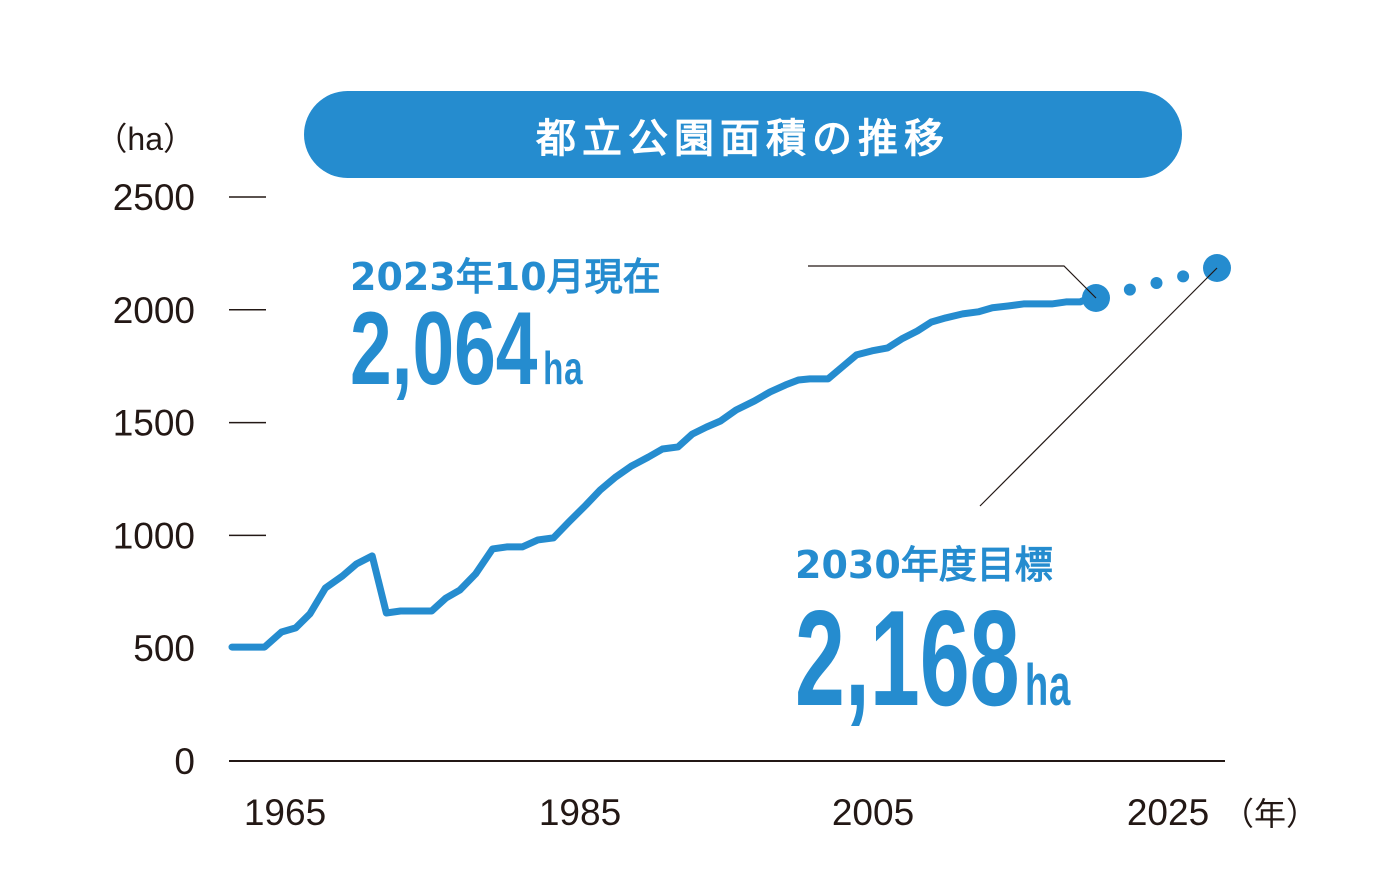 This screenshot has height=877, width=1376. I want to click on current-unit: ha, so click(563, 368).